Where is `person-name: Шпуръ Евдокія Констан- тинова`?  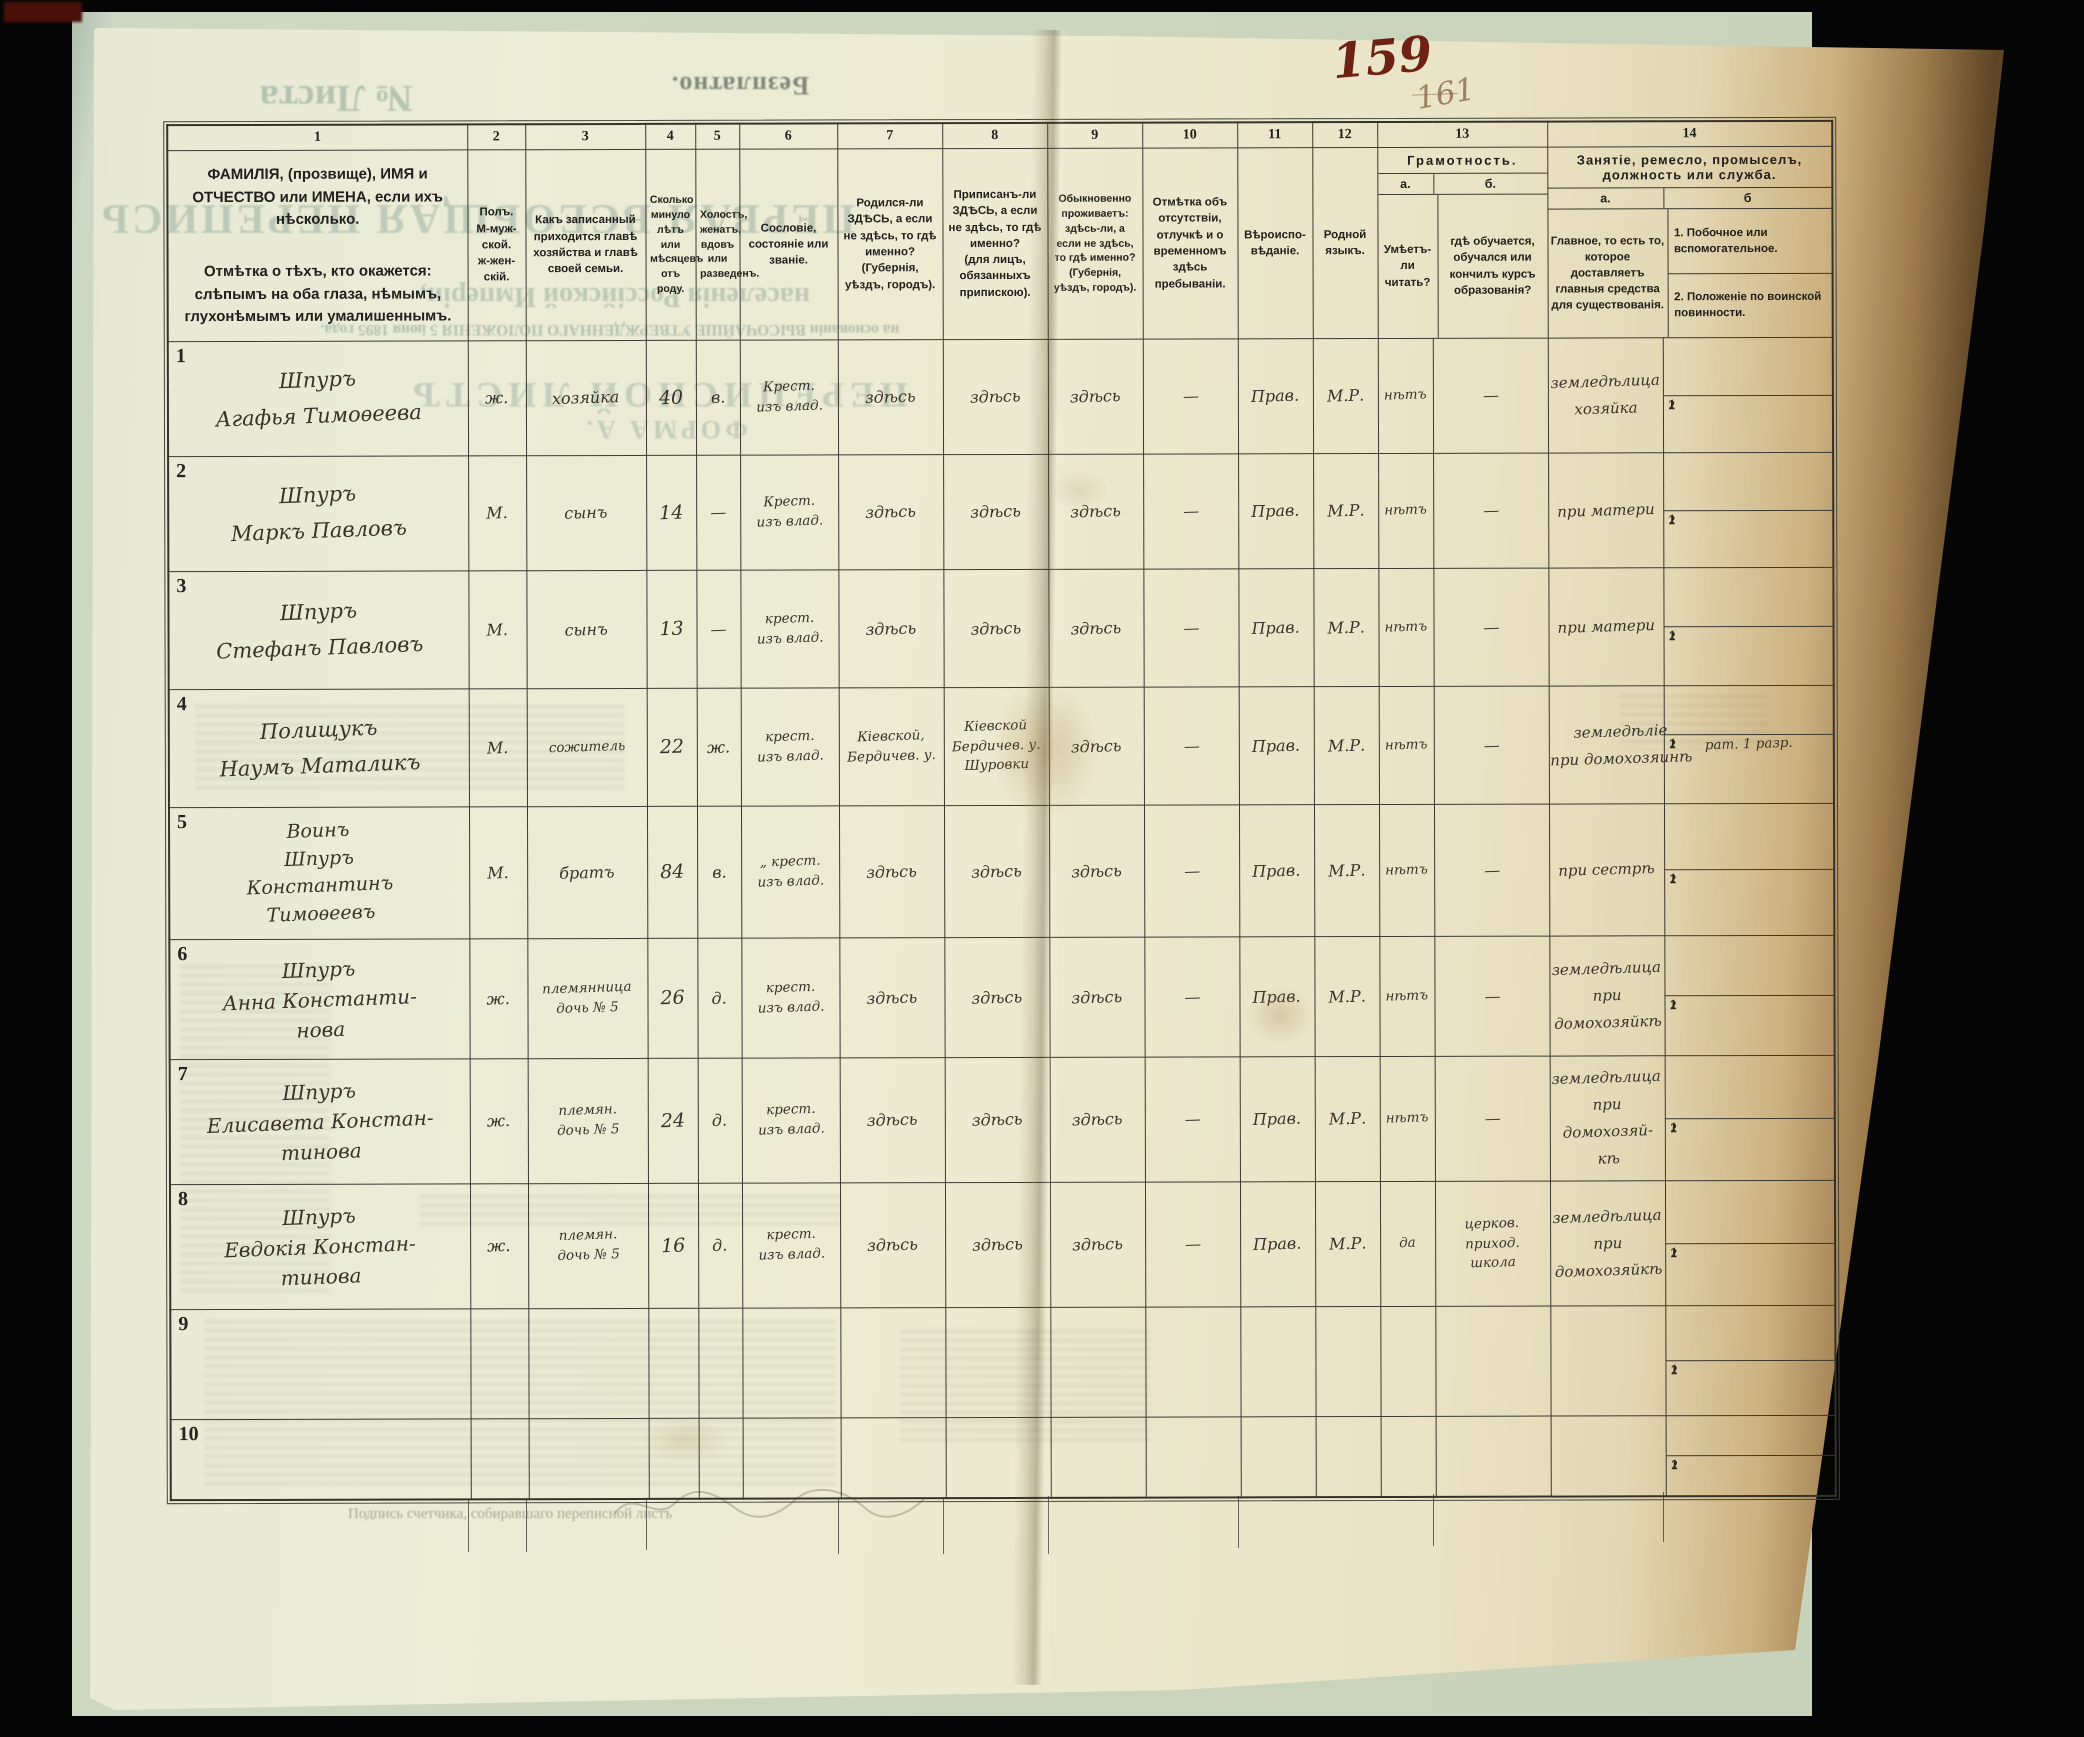
person-name: Шпуръ Евдокія Констан- тинова is located at coordinates (320, 1247).